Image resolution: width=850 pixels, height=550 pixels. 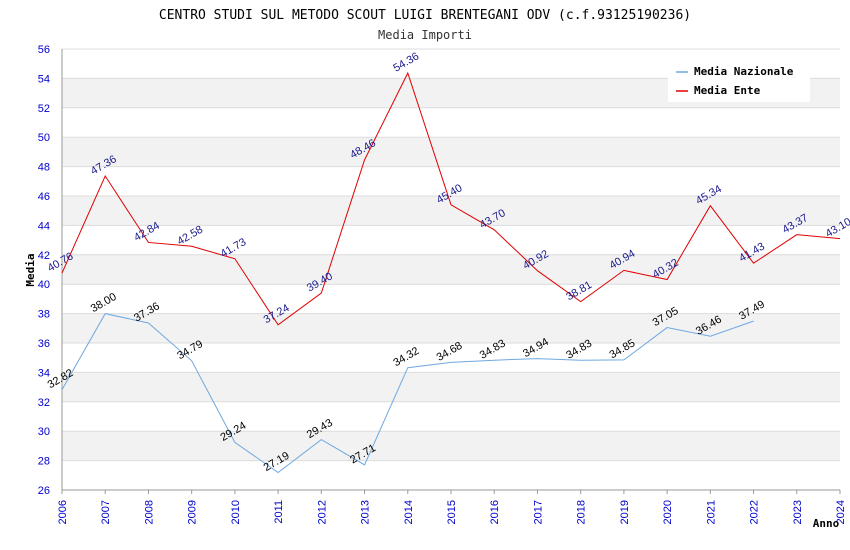 What do you see at coordinates (44, 50) in the screenshot?
I see `y-tick-label: 56` at bounding box center [44, 50].